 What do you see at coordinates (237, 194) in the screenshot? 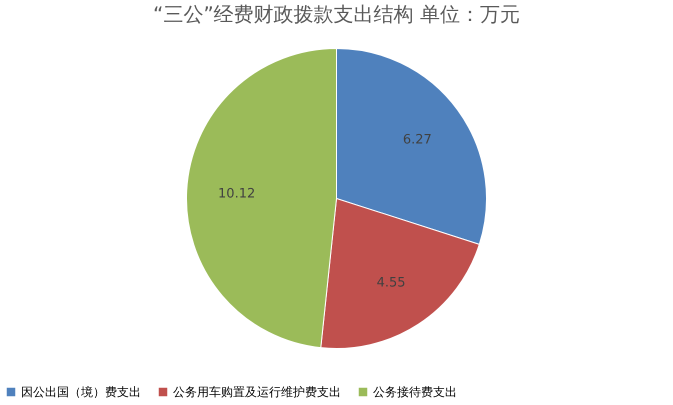
I see `data-label: 10.12` at bounding box center [237, 194].